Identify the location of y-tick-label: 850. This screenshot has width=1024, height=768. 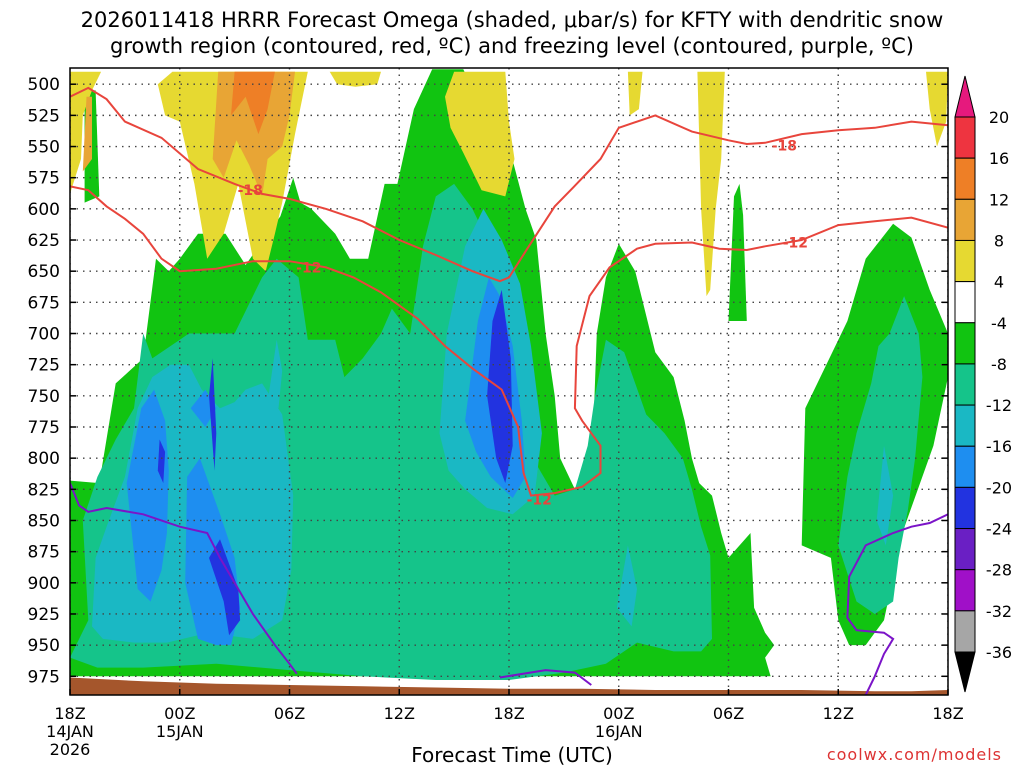
(44, 521).